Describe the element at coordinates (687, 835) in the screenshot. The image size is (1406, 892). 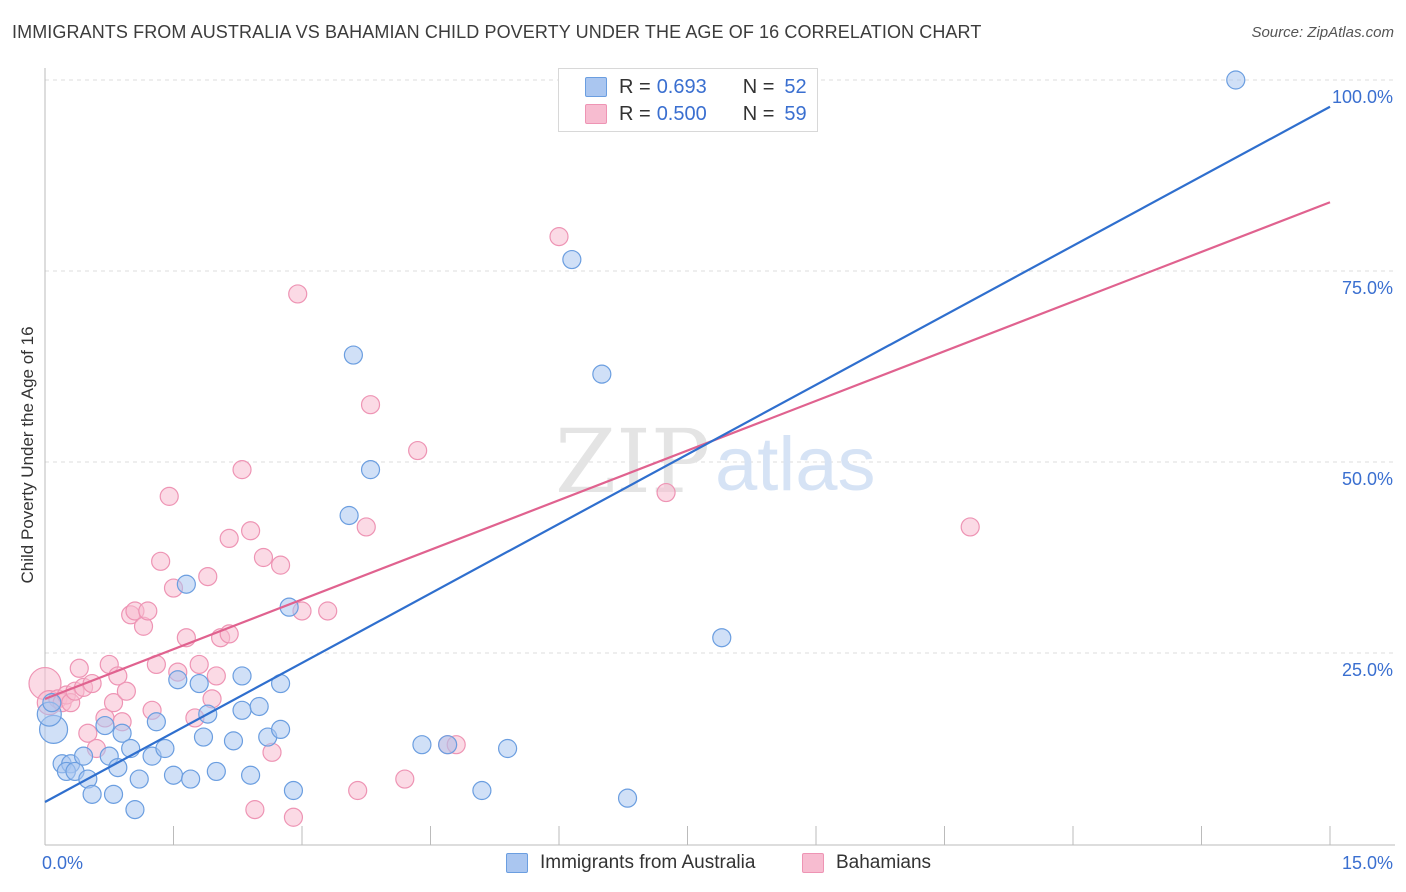
I see `axis-ticks` at that location.